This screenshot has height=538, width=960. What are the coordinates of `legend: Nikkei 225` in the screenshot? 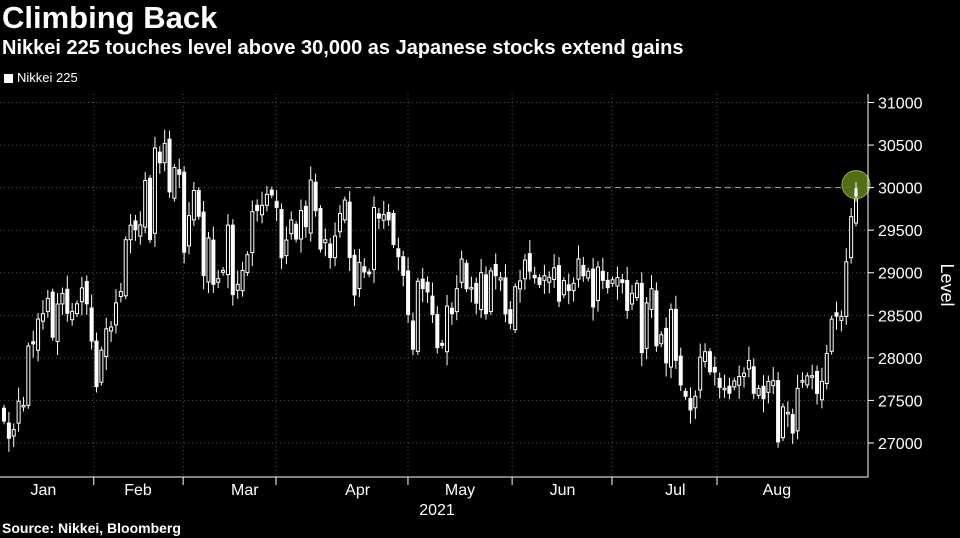 It's located at (41, 78).